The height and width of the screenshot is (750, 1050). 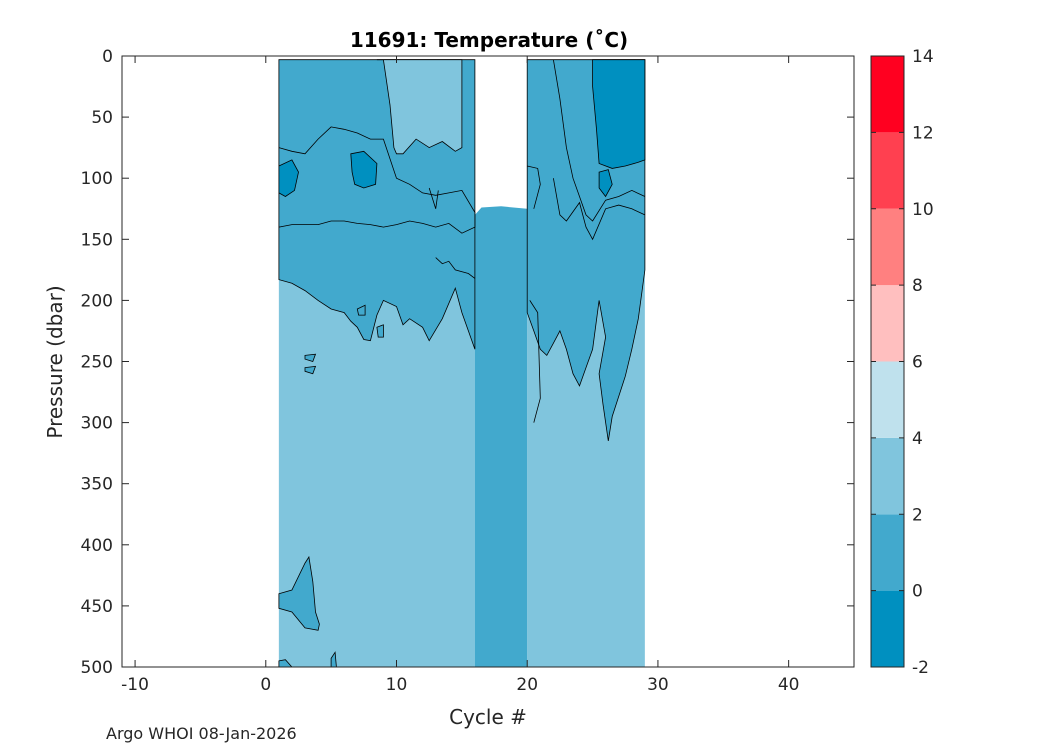 What do you see at coordinates (97, 546) in the screenshot?
I see `y-tick-label: 400` at bounding box center [97, 546].